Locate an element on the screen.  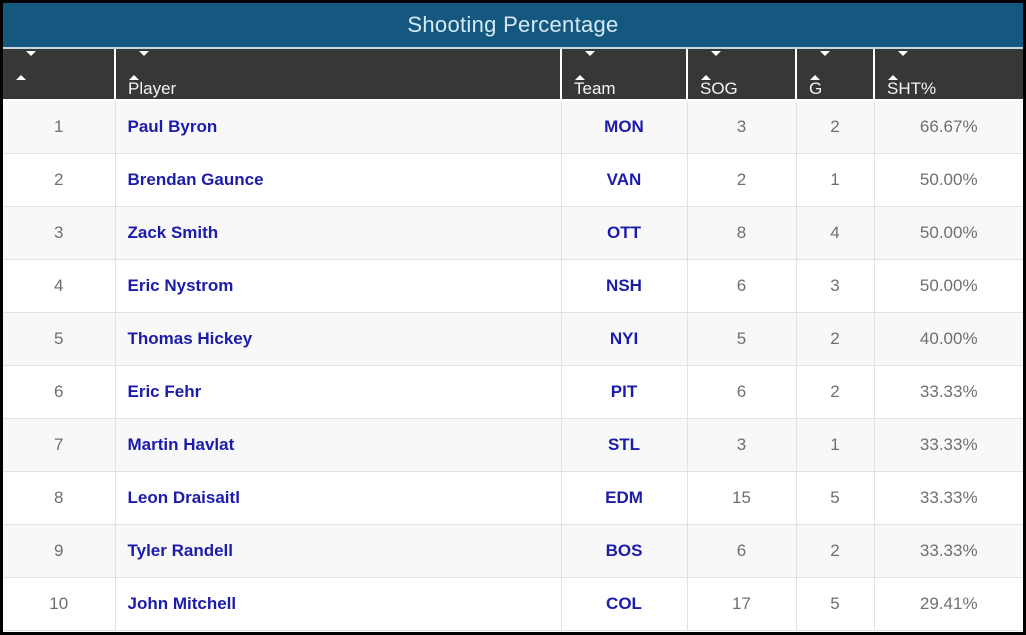
team-link: VAN is located at coordinates (624, 180).